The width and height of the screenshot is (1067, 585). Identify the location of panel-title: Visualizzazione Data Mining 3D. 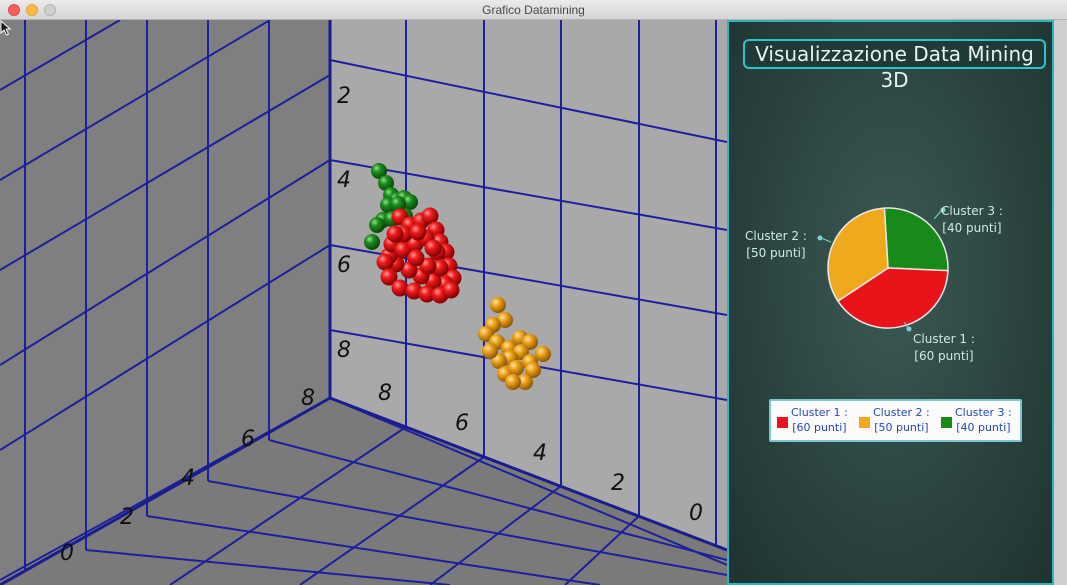
(894, 65).